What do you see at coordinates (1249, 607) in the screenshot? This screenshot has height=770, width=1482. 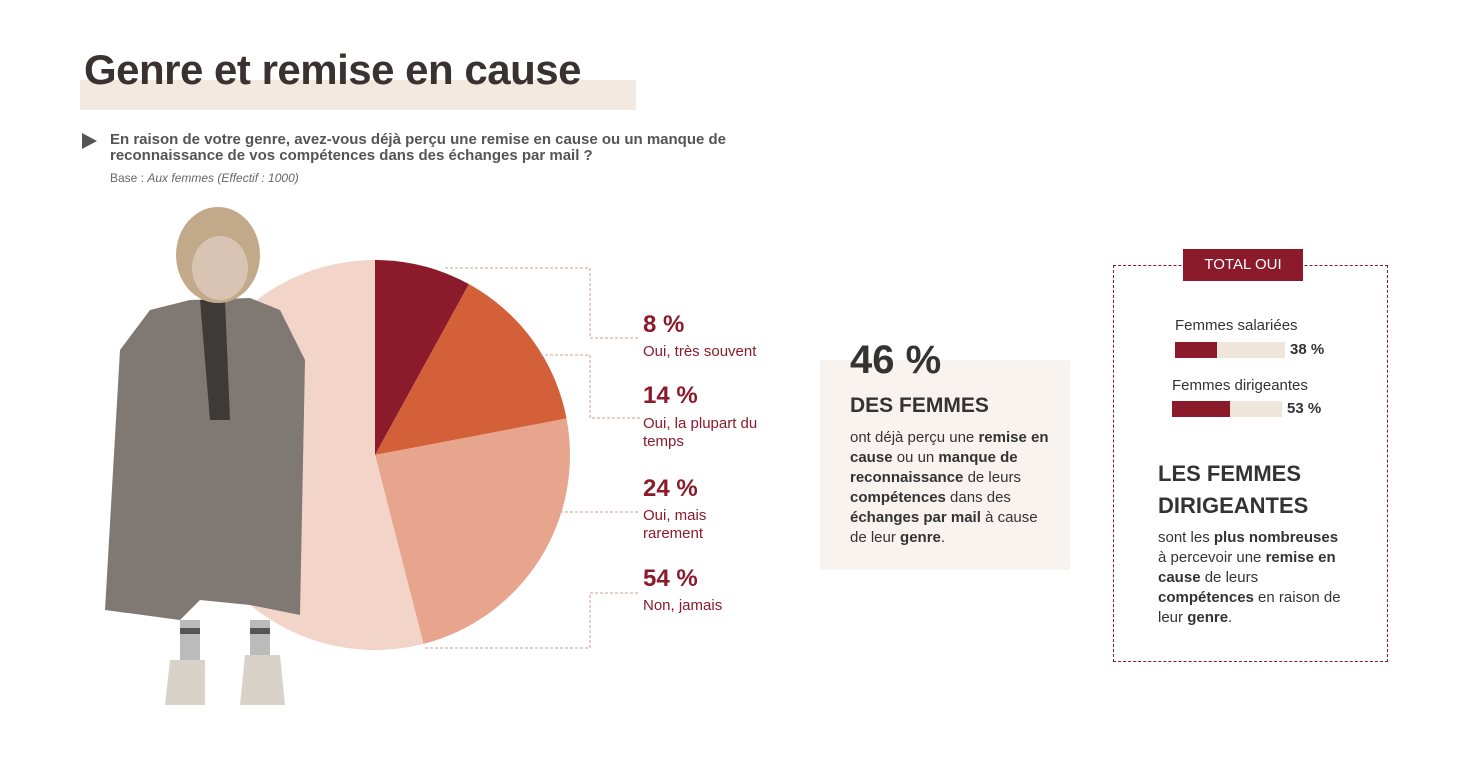 I see `text-segment: en raison de leur` at bounding box center [1249, 607].